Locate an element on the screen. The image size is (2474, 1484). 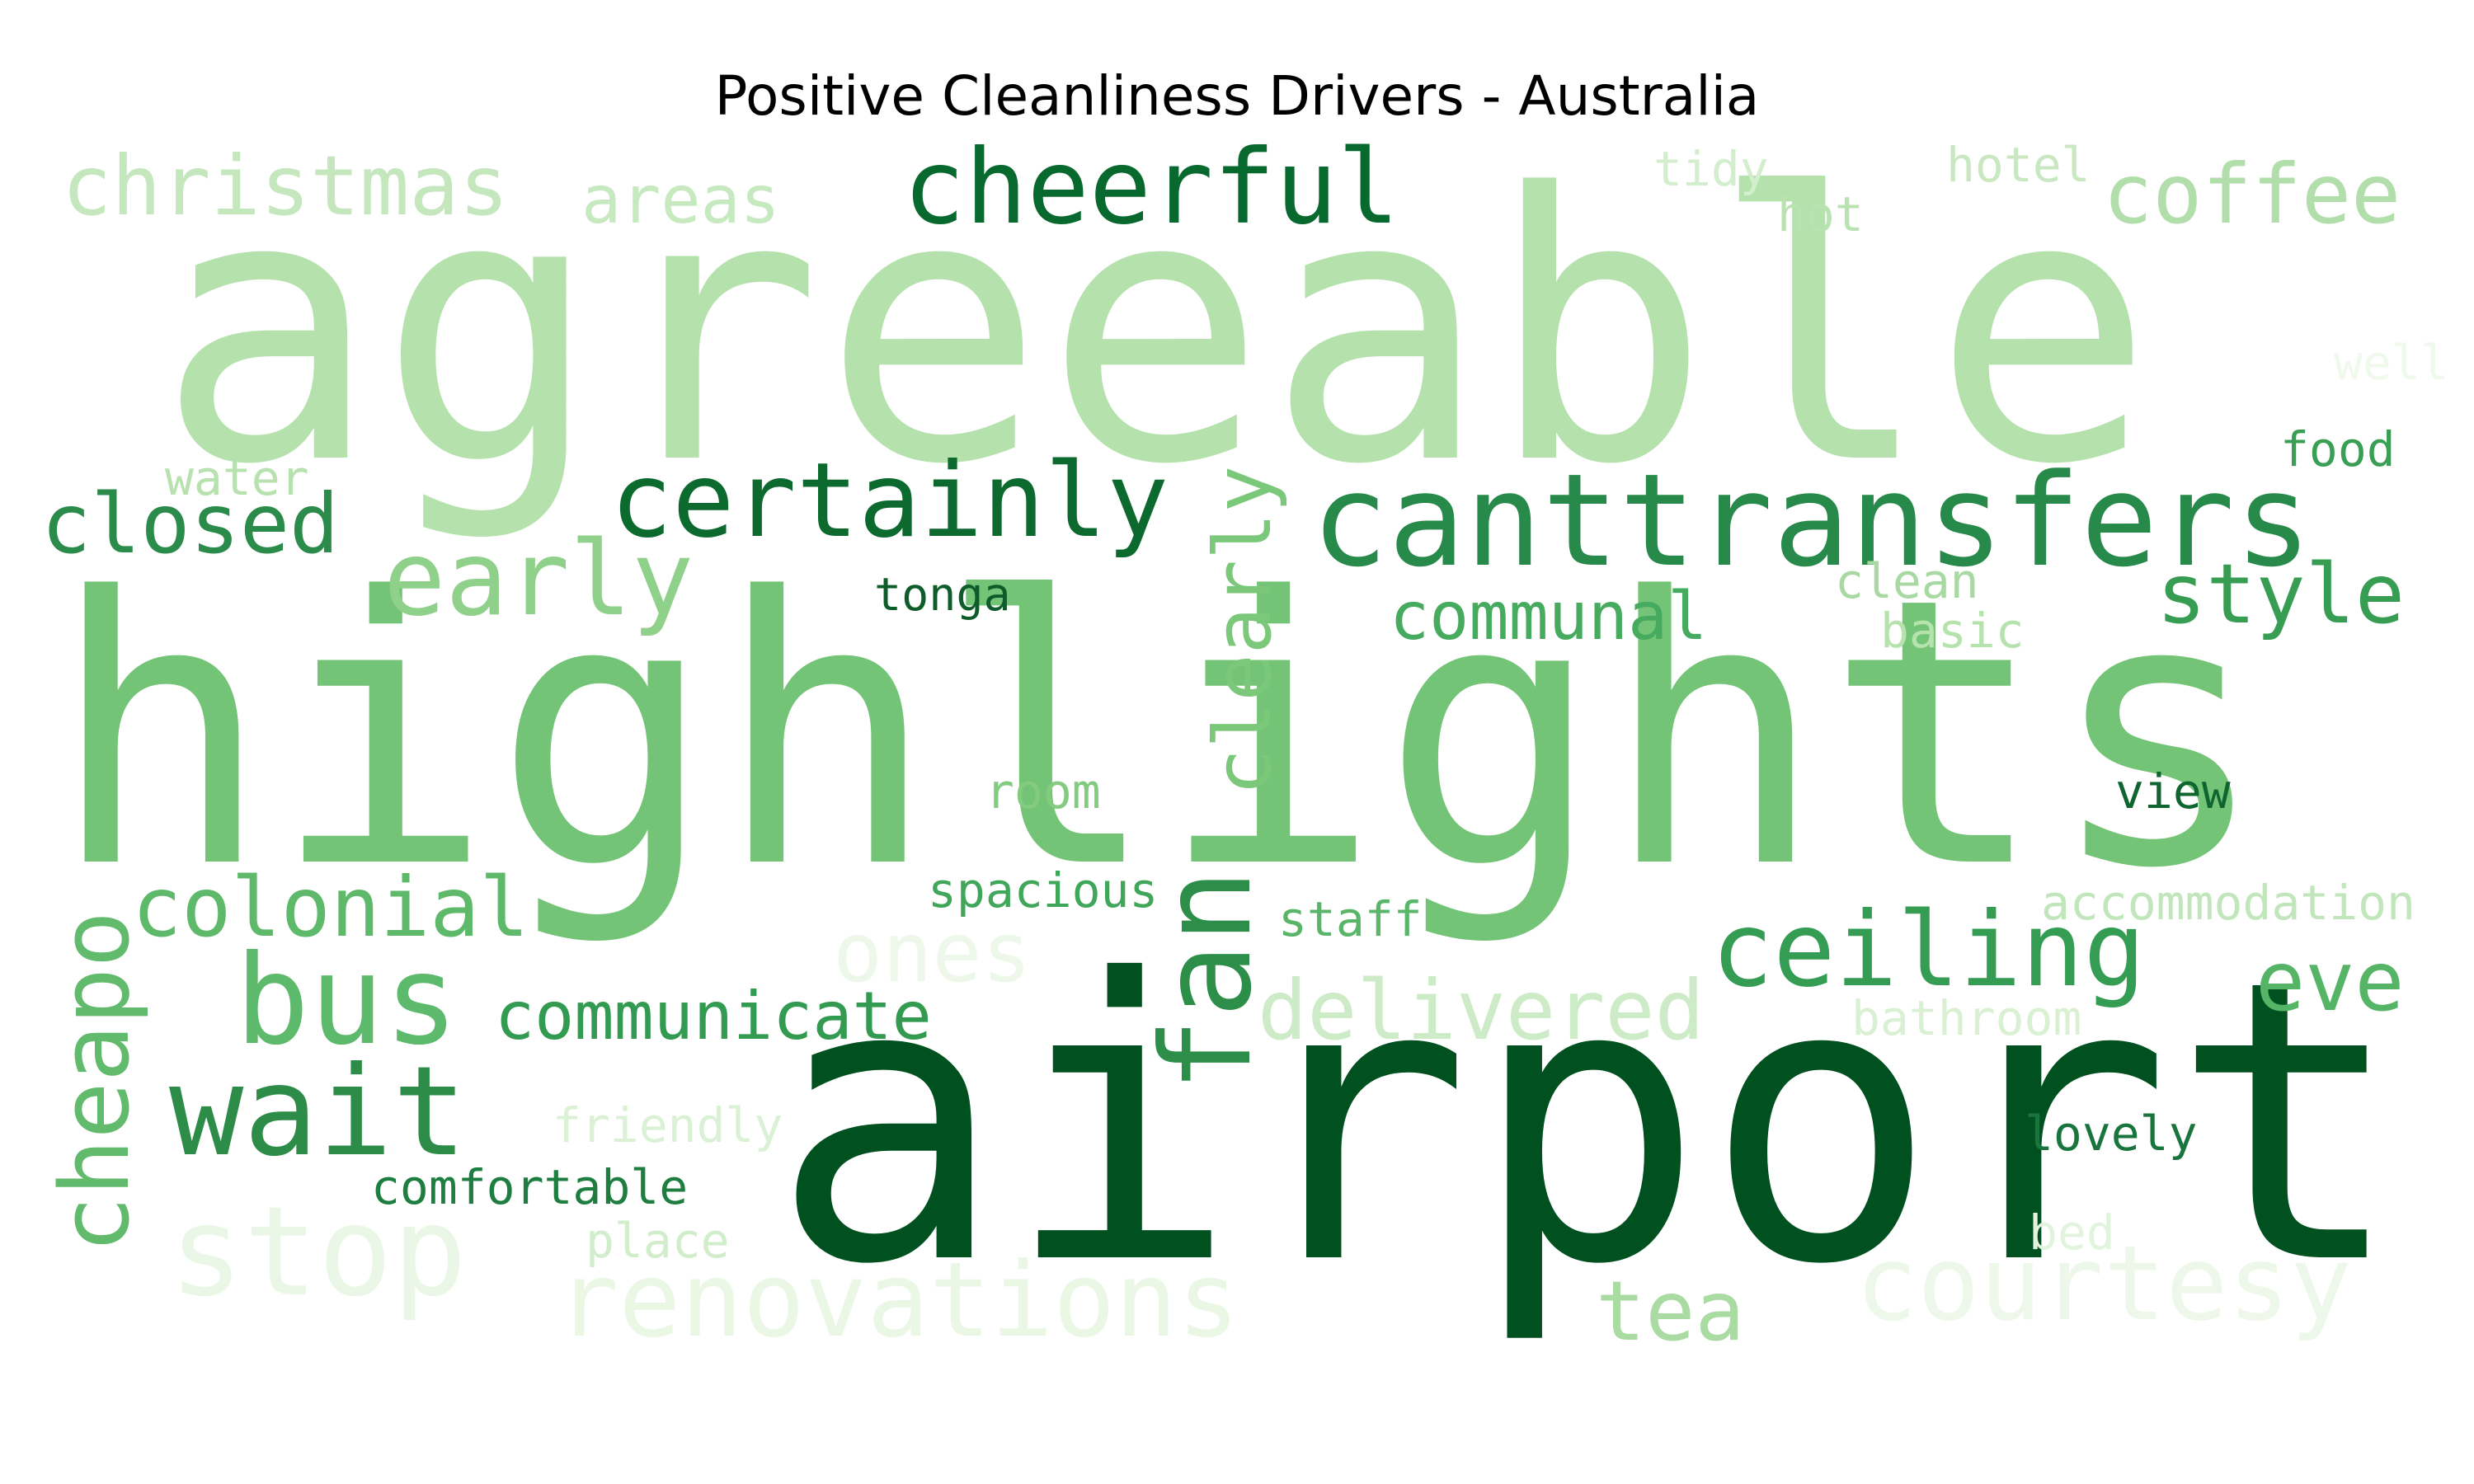
word-cheerful: cheerful is located at coordinates (1151, 187).